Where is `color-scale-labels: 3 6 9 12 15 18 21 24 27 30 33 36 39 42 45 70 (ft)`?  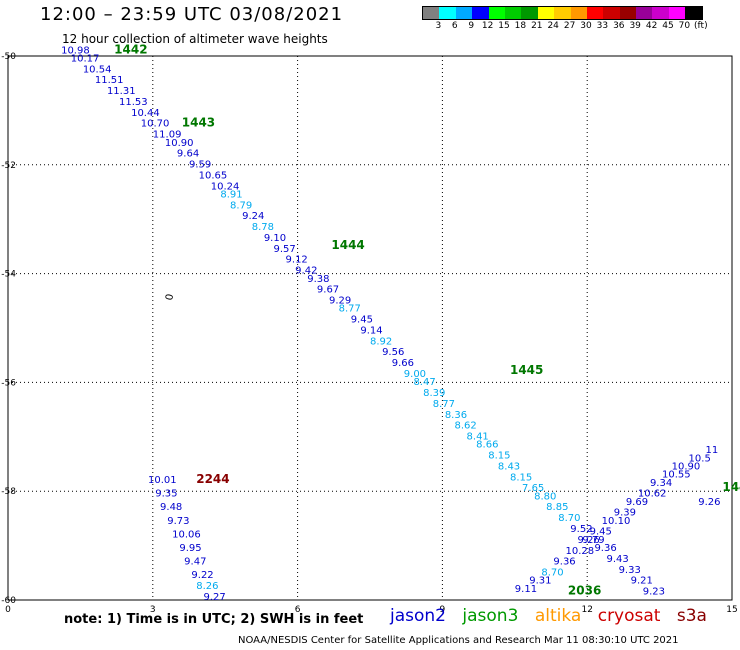 color-scale-labels: 3 6 9 12 15 18 21 24 27 30 33 36 39 42 45 70 (ft) is located at coordinates (565, 27).